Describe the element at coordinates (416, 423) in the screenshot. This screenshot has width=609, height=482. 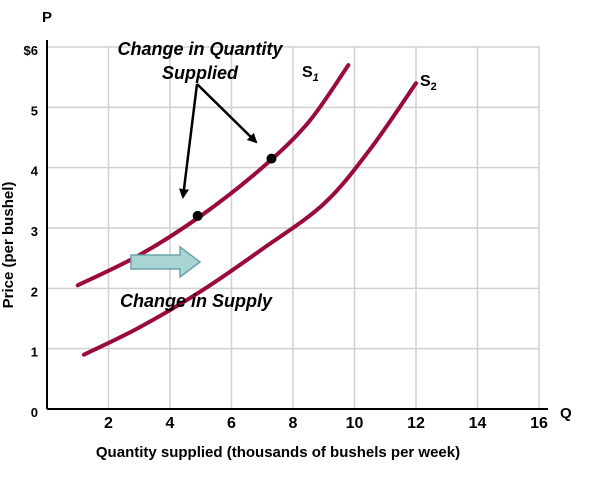
I see `x-tick-label: 12` at that location.